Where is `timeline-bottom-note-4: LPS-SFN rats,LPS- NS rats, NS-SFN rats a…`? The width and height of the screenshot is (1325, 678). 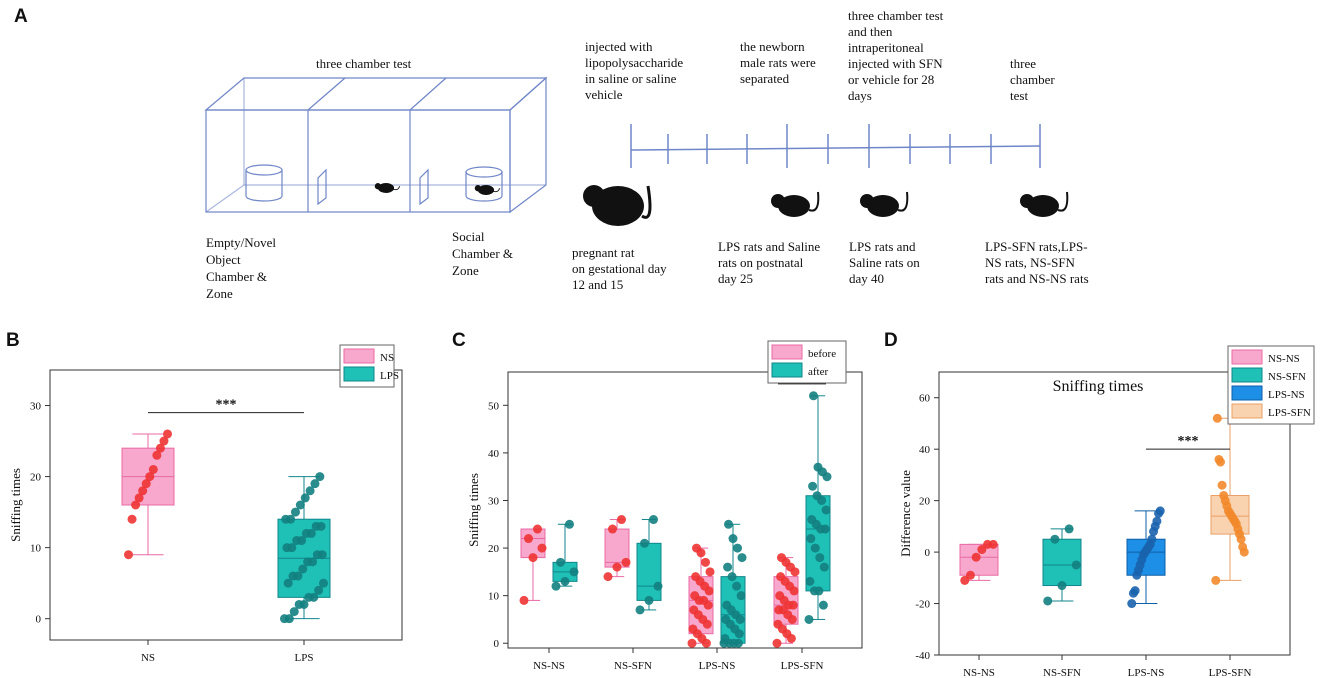 timeline-bottom-note-4: LPS-SFN rats,LPS- NS rats, NS-SFN rats a… is located at coordinates (1038, 262).